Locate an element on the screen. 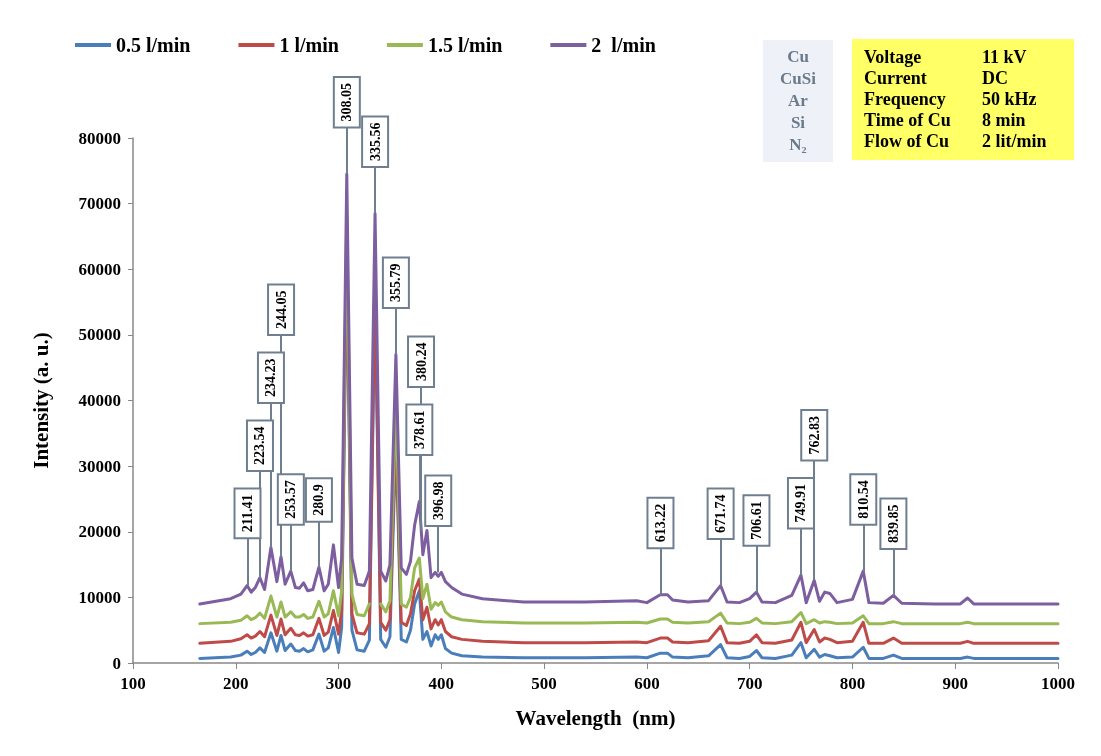  text: Flow of Cu 2 lit/min is located at coordinates (955, 141).